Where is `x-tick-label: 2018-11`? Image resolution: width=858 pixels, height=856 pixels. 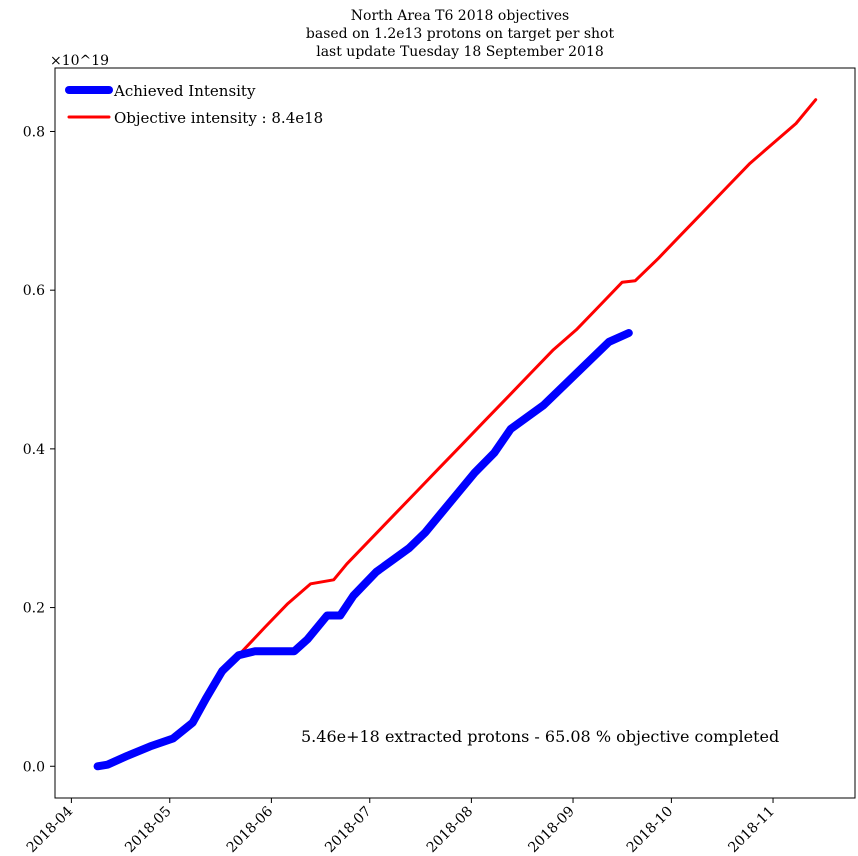
x-tick-label: 2018-11 is located at coordinates (751, 830).